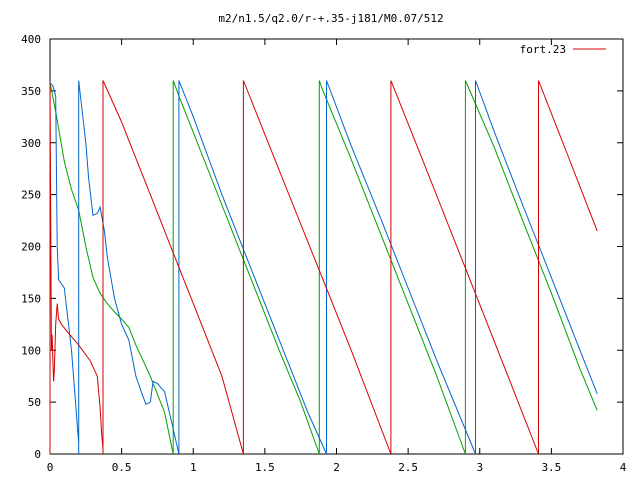 This screenshot has width=640, height=480. What do you see at coordinates (31, 298) in the screenshot?
I see `y-tick-label: 150` at bounding box center [31, 298].